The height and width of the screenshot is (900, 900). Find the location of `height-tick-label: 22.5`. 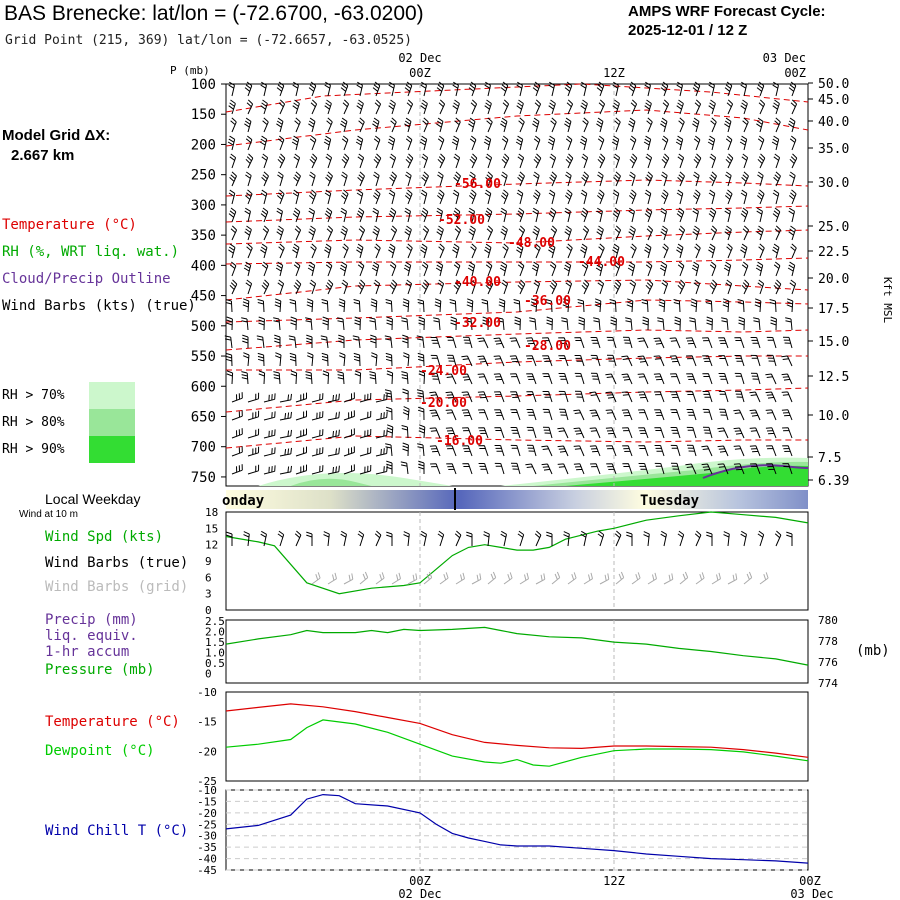

height-tick-label: 22.5 is located at coordinates (833, 252).